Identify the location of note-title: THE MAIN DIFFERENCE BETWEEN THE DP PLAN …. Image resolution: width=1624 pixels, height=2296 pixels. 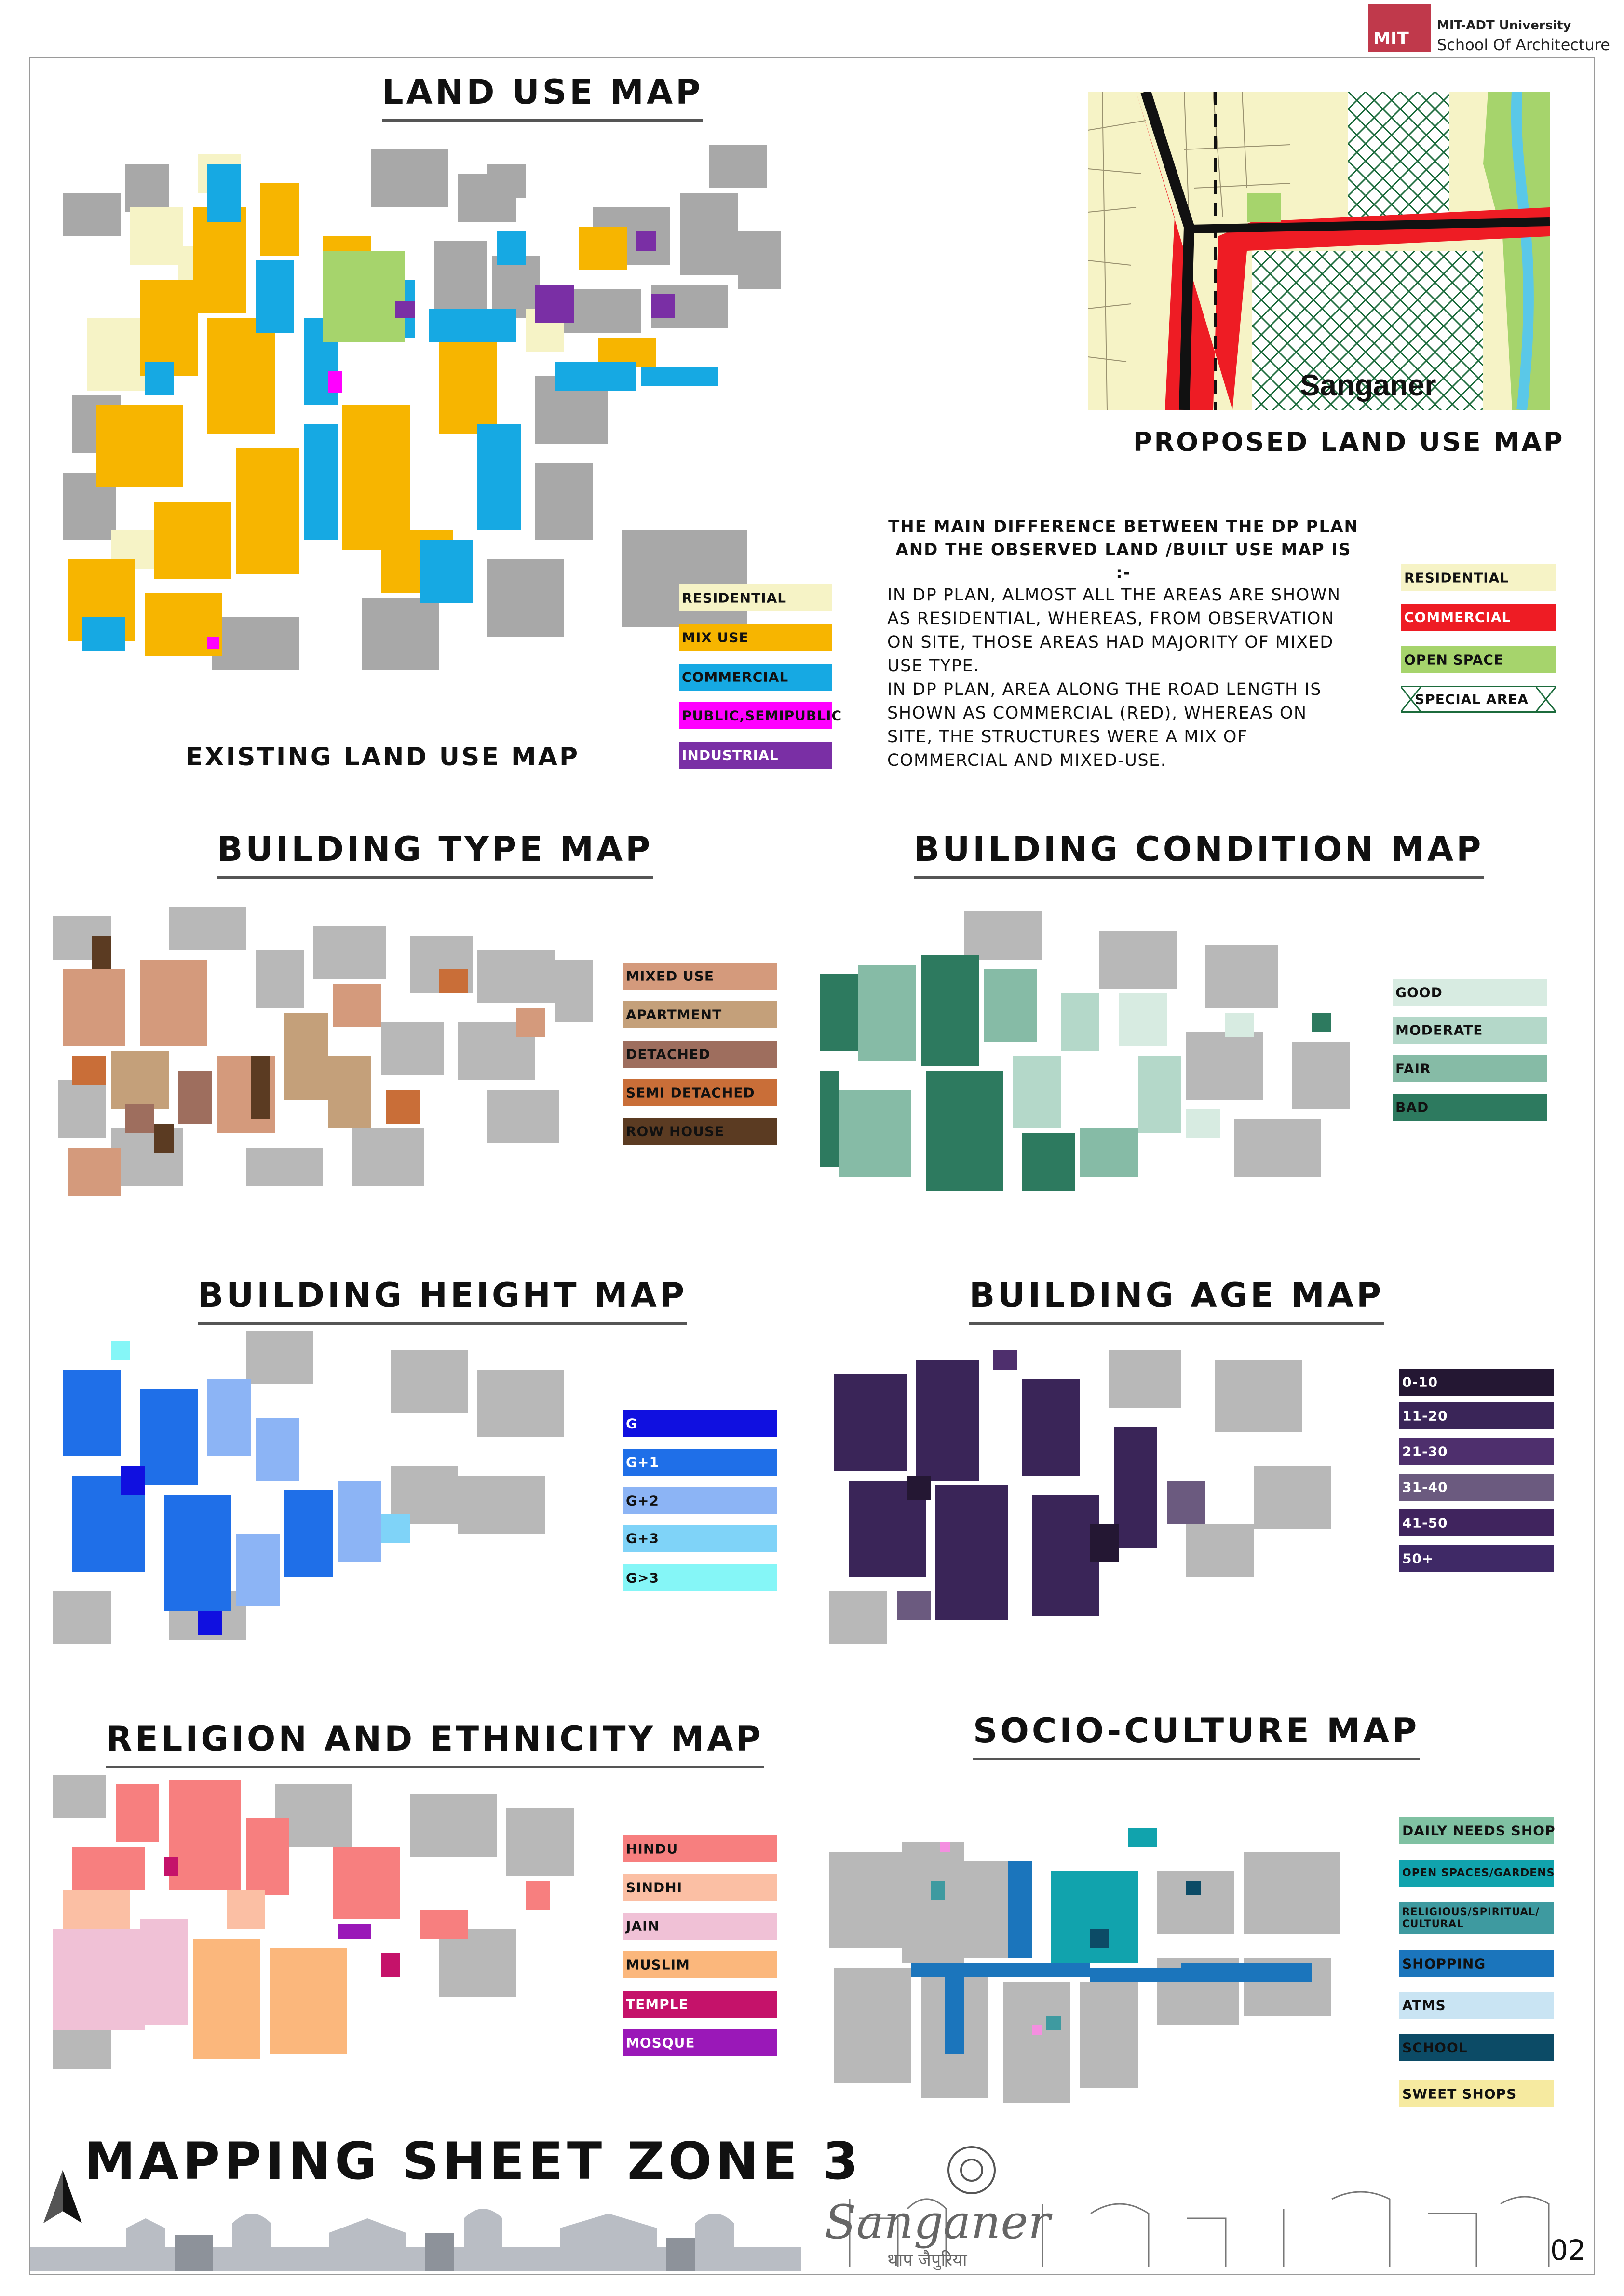
(1123, 550).